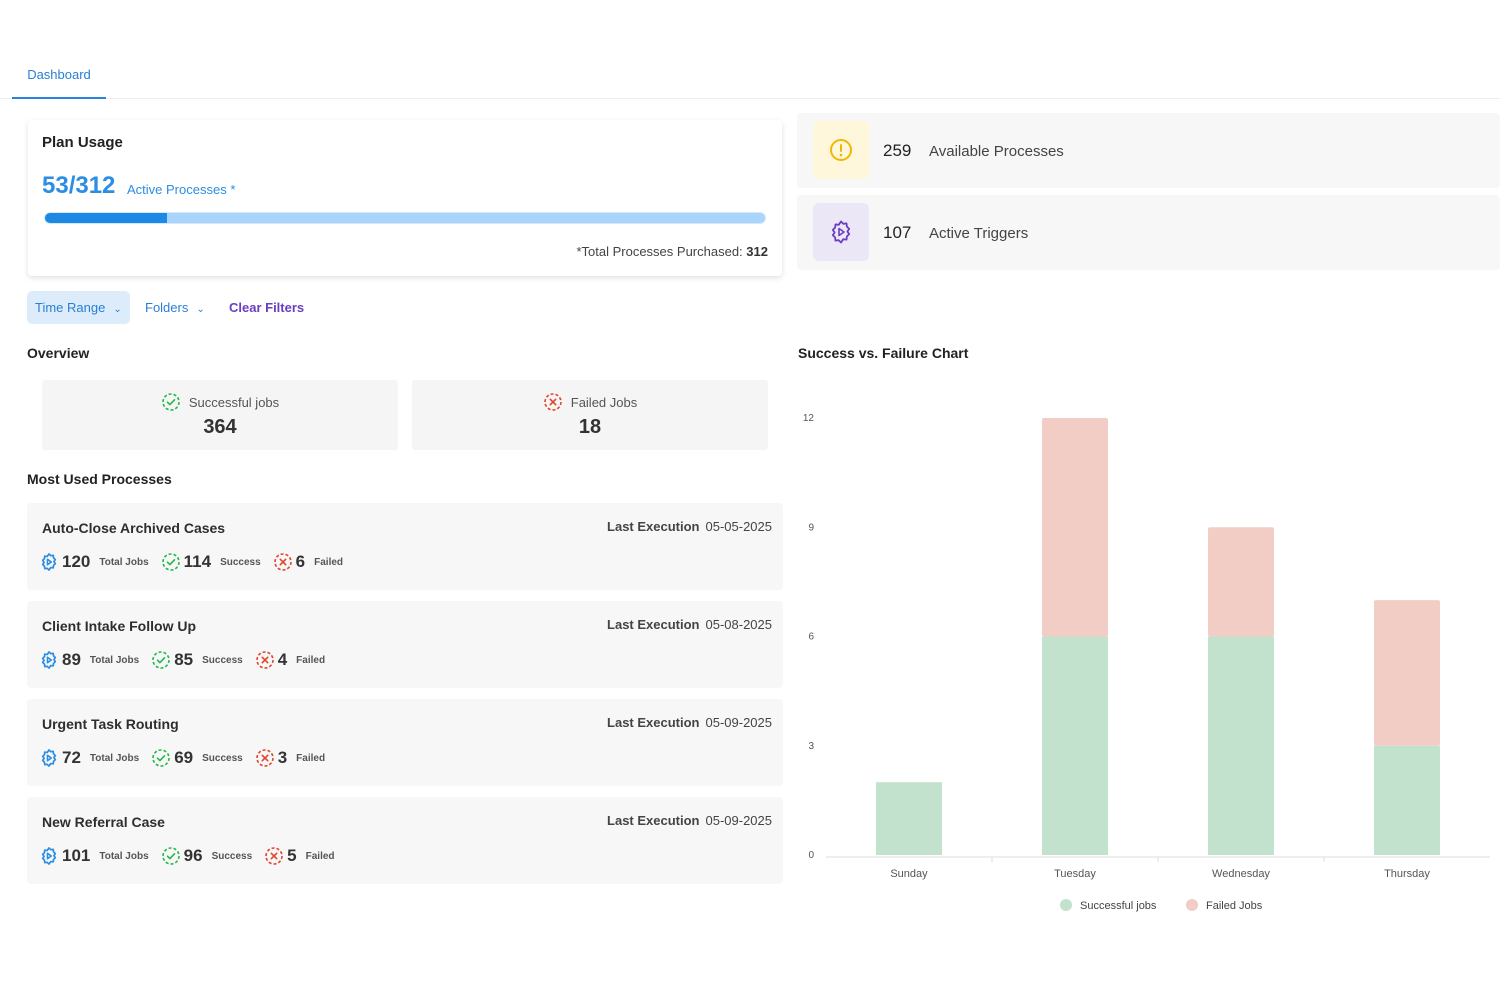 The height and width of the screenshot is (1000, 1500). What do you see at coordinates (99, 479) in the screenshot?
I see `most-used-processes-title: Most Used Processes` at bounding box center [99, 479].